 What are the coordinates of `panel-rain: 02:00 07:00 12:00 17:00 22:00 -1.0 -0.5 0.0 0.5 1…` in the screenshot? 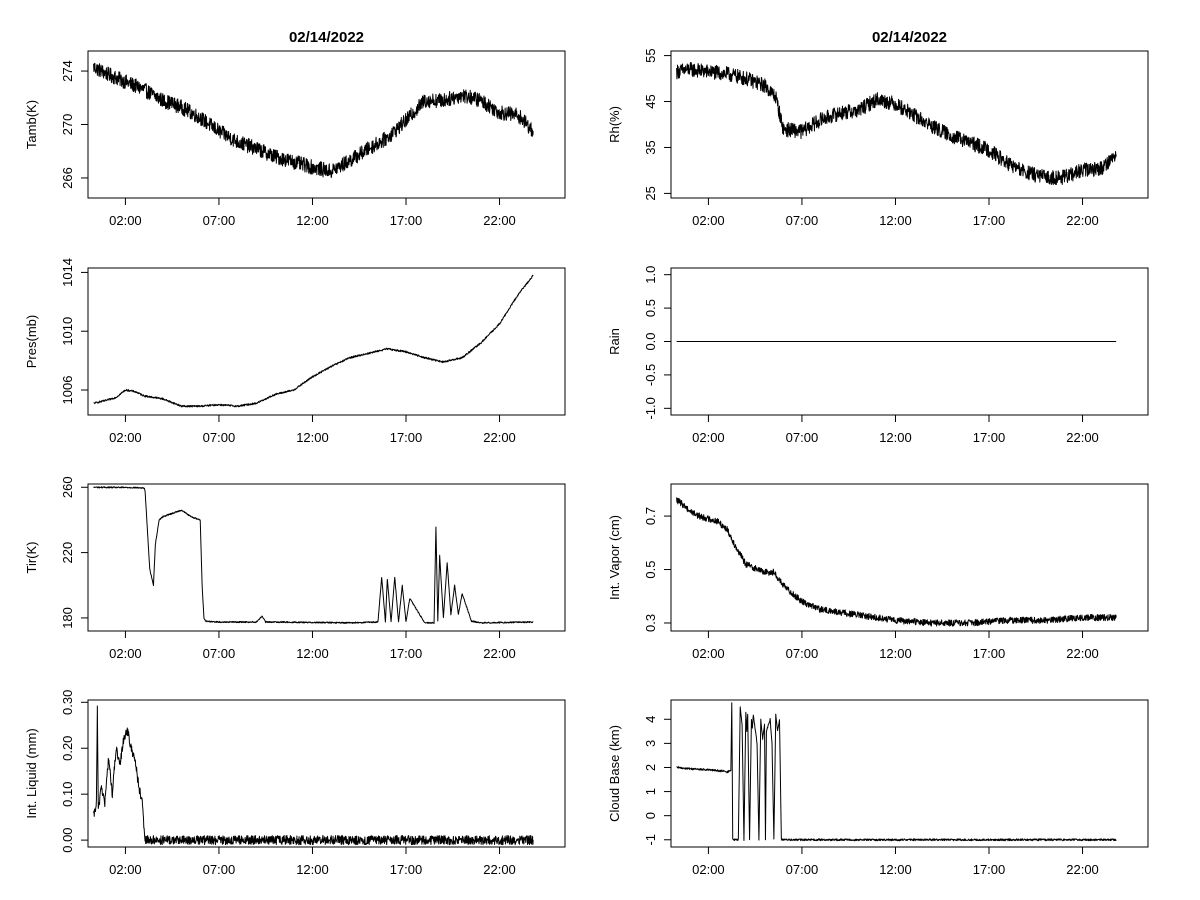 It's located at (878, 355).